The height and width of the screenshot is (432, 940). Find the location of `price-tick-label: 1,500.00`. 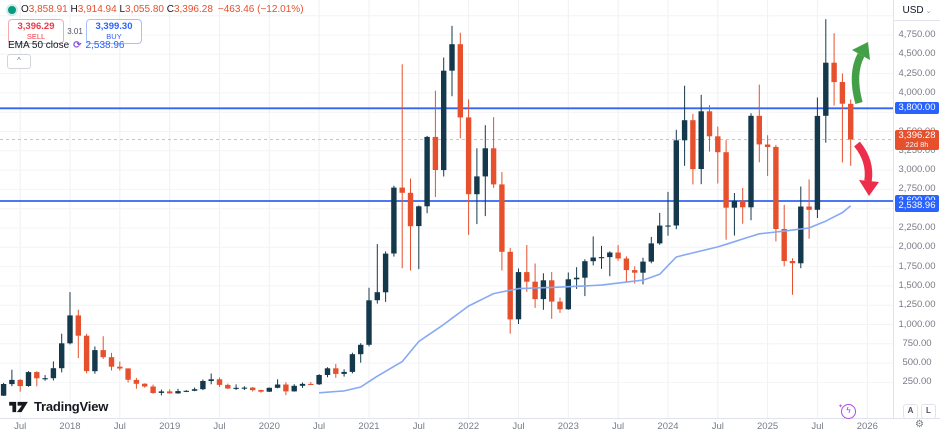

price-tick-label: 1,500.00 is located at coordinates (917, 285).